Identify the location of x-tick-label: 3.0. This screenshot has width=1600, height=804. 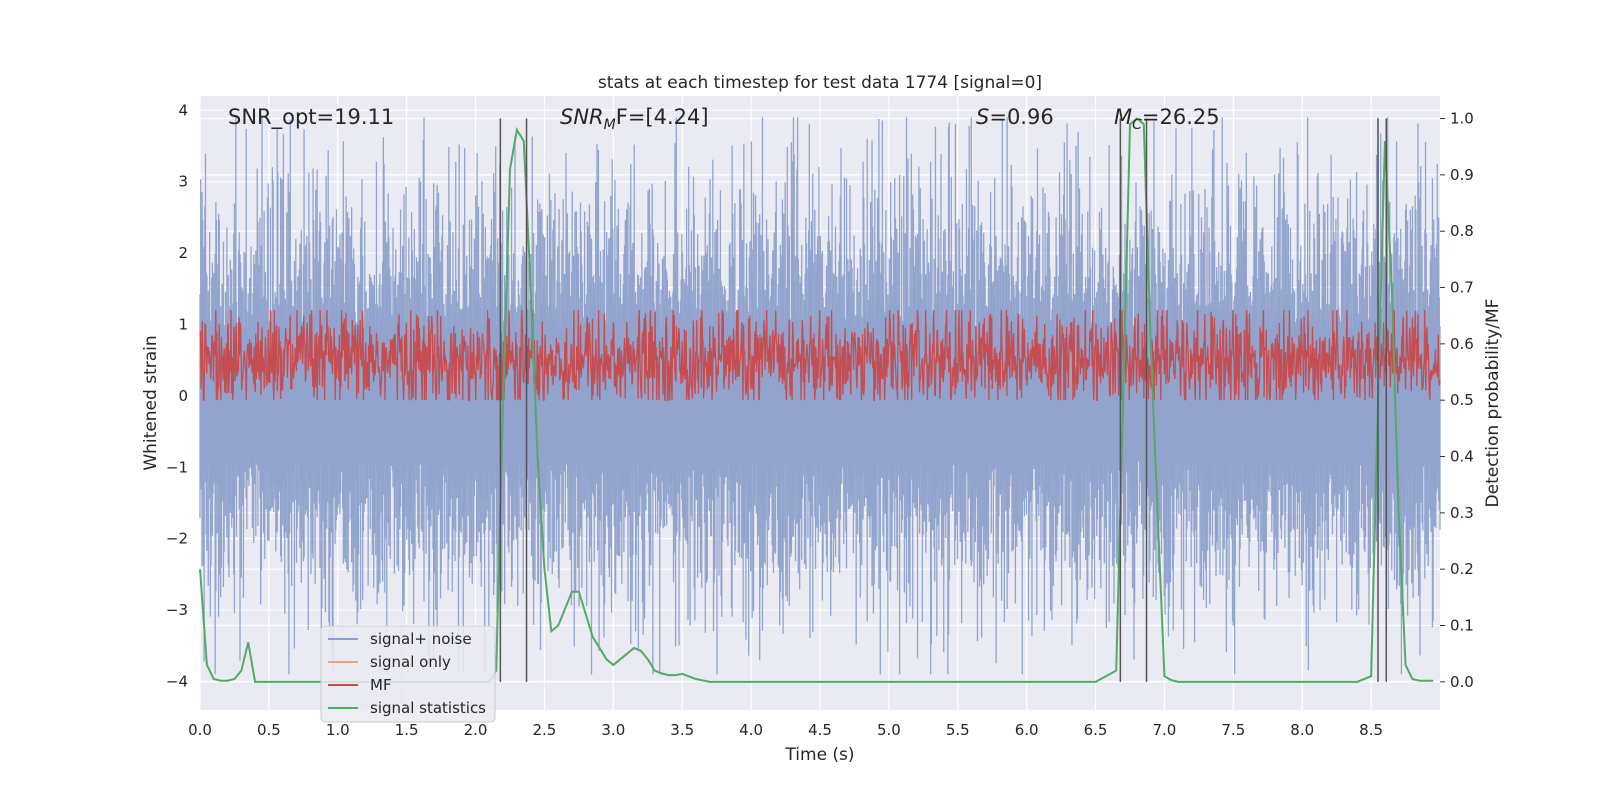
(613, 730).